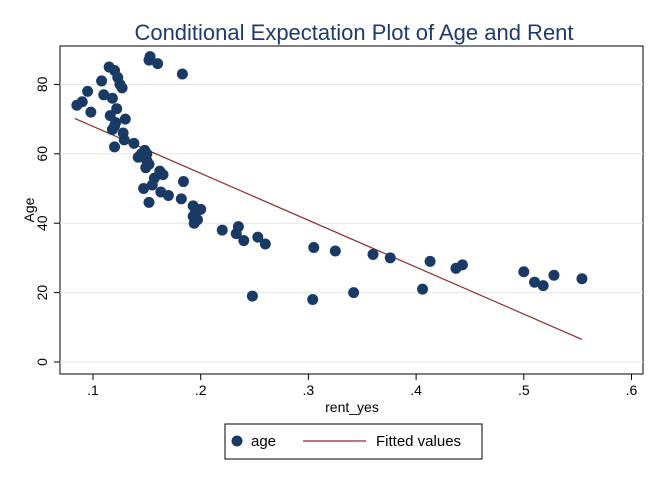  Describe the element at coordinates (352, 407) in the screenshot. I see `x-axis-title: rent_yes` at that location.